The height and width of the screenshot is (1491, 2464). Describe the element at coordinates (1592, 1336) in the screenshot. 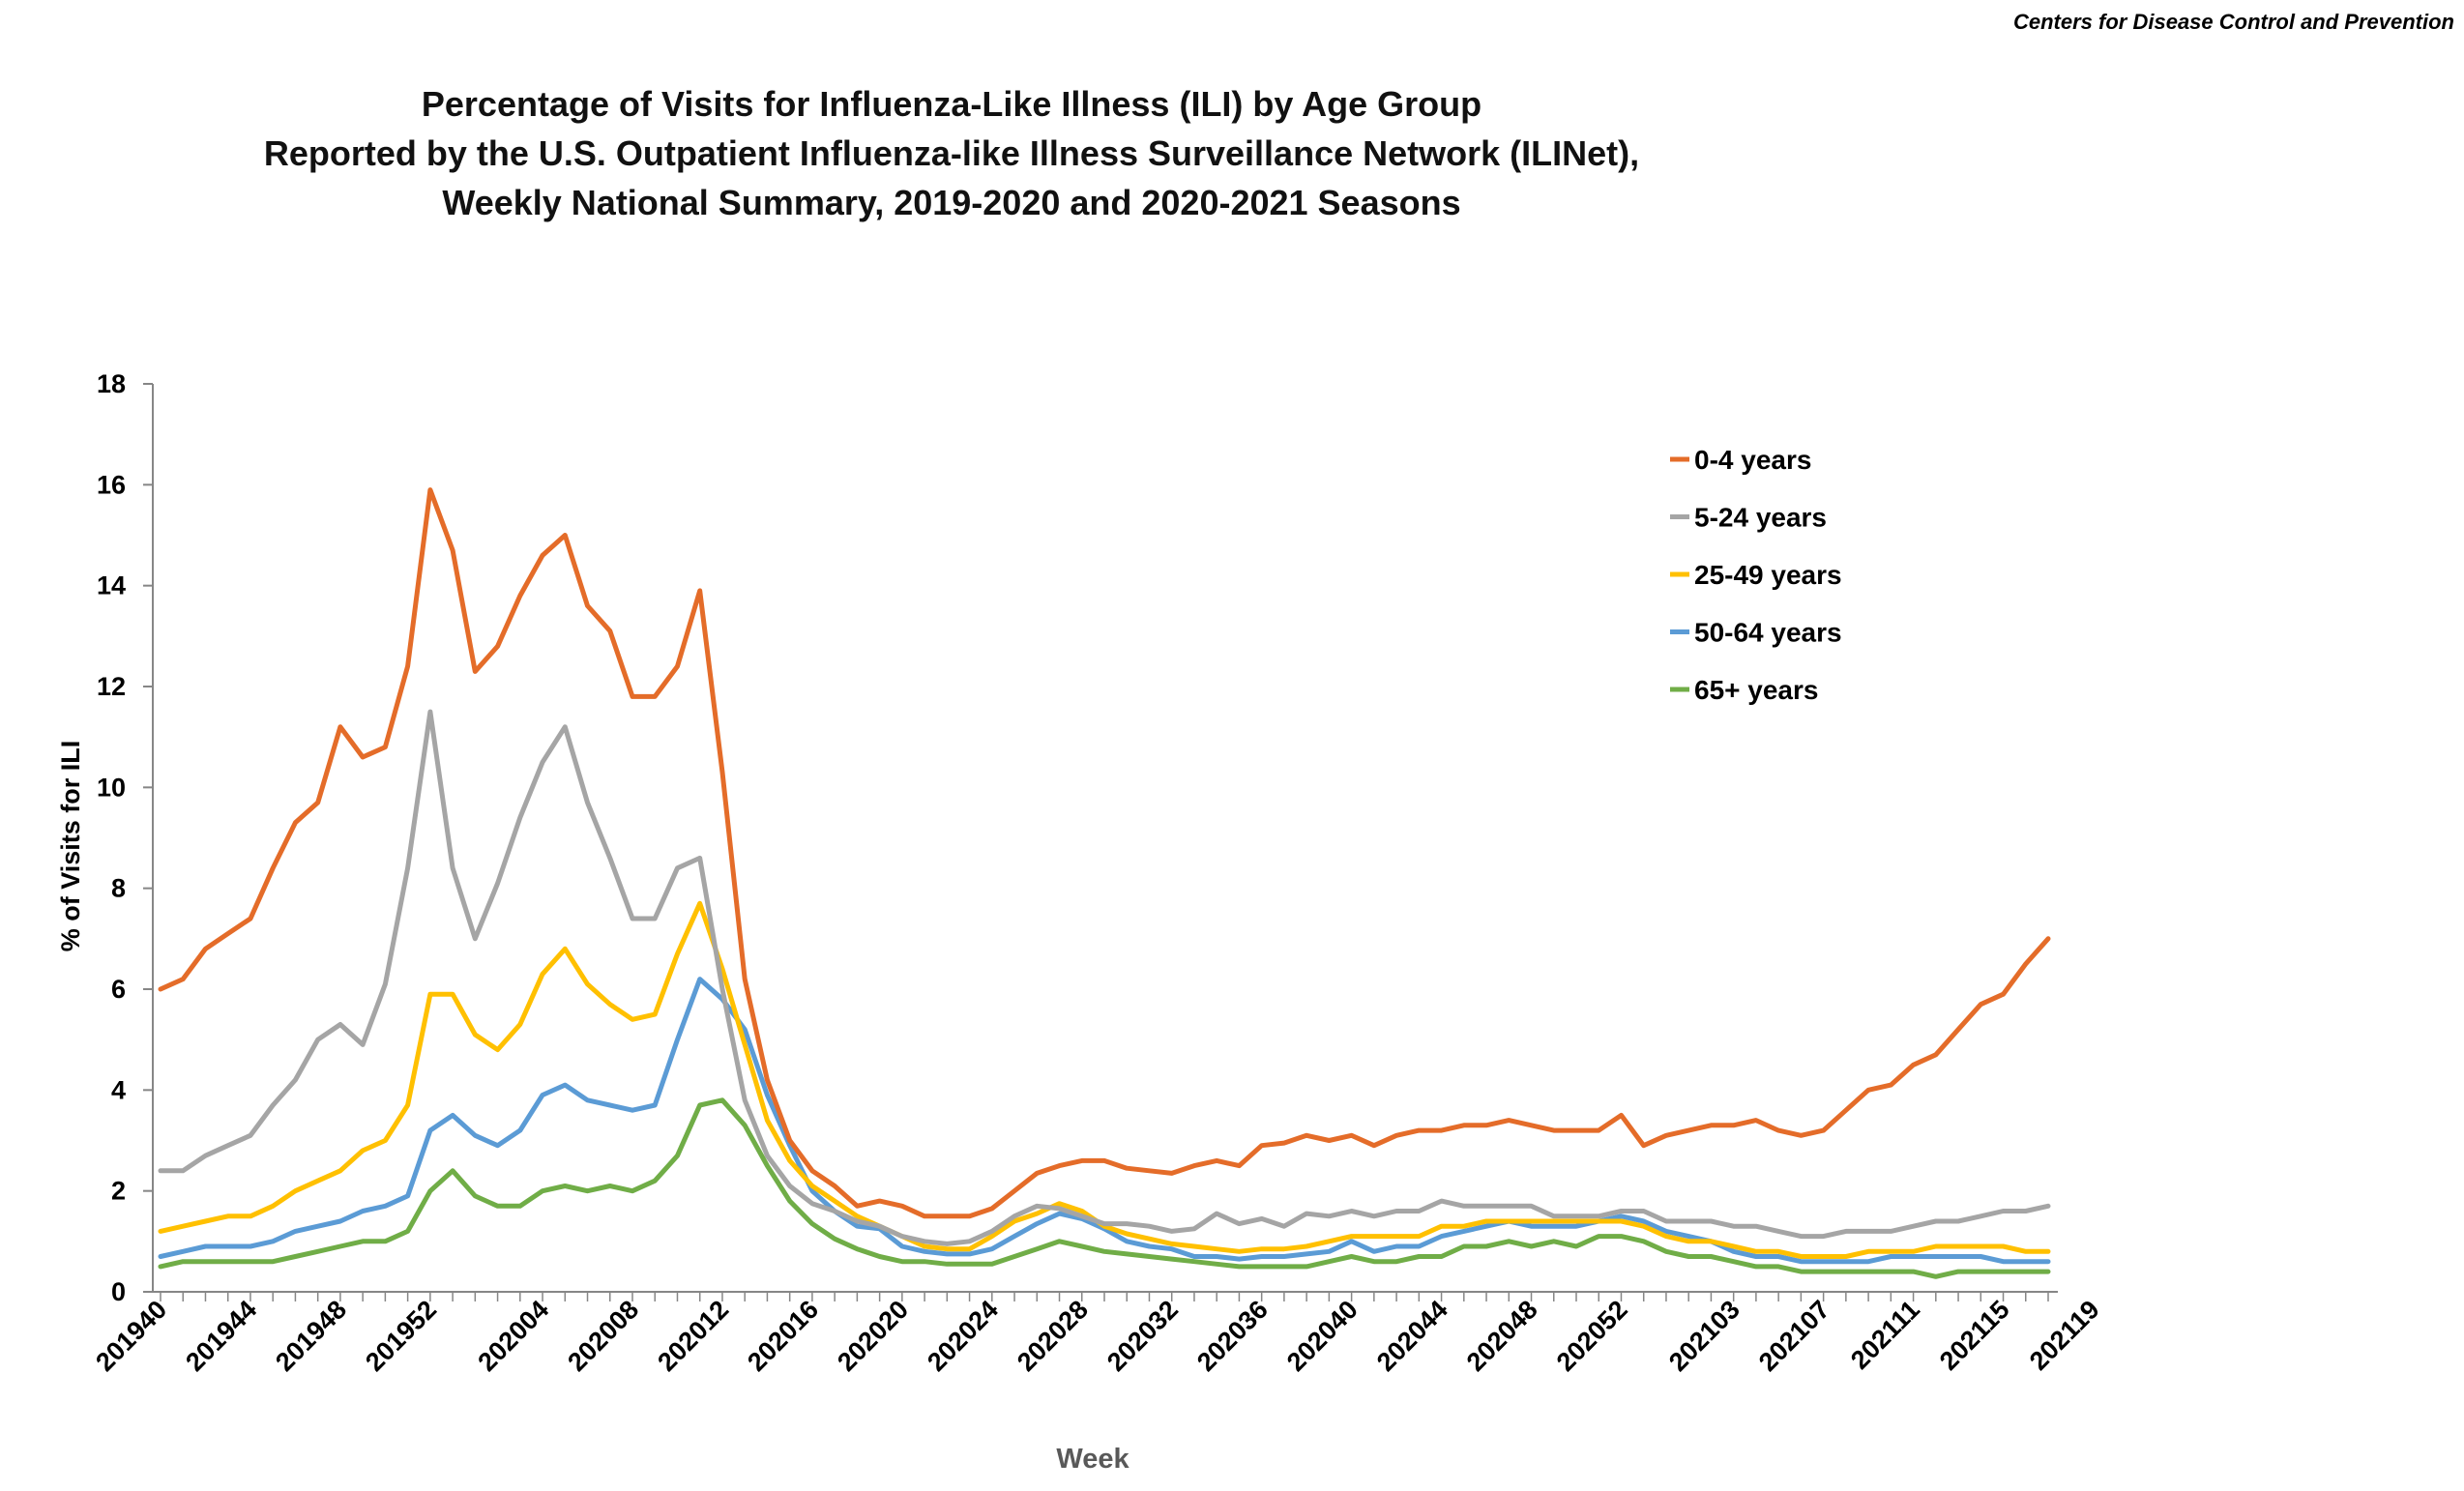

I see `x-tick-label: 202052` at that location.